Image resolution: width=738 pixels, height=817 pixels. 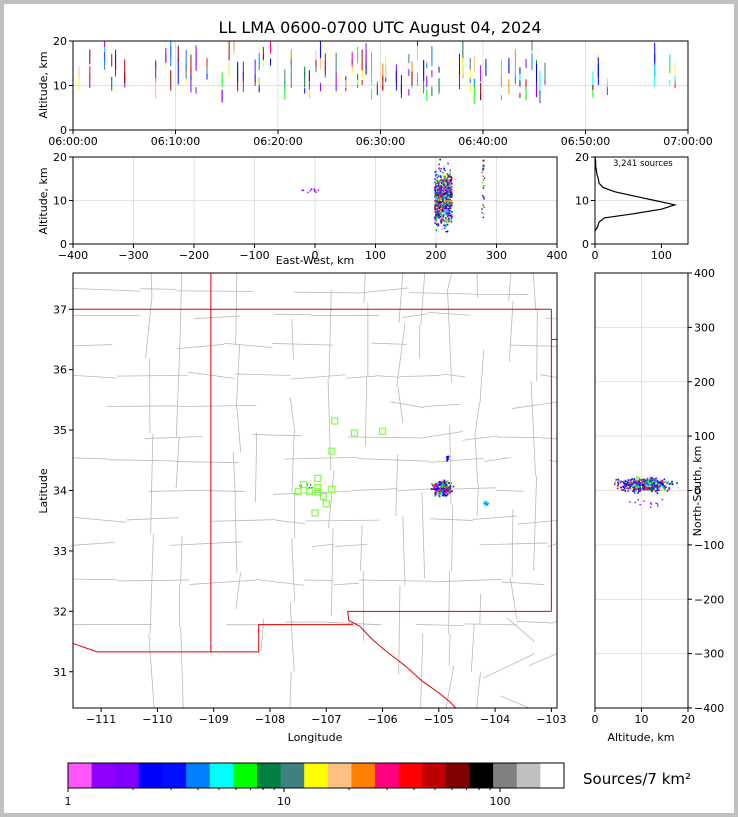 What do you see at coordinates (133, 255) in the screenshot?
I see `eastwest-altitude-xtick-label: −300` at bounding box center [133, 255].